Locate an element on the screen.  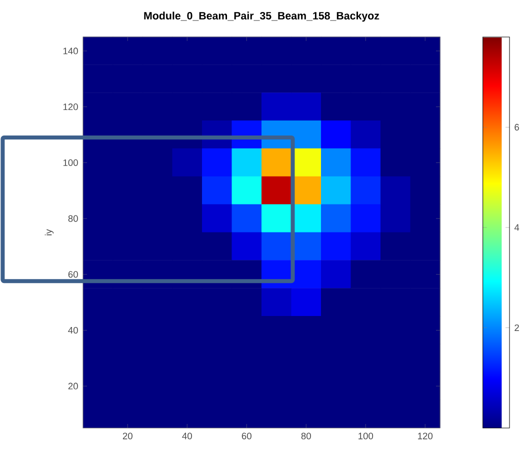
y-tick-label: 80 is located at coordinates (73, 218).